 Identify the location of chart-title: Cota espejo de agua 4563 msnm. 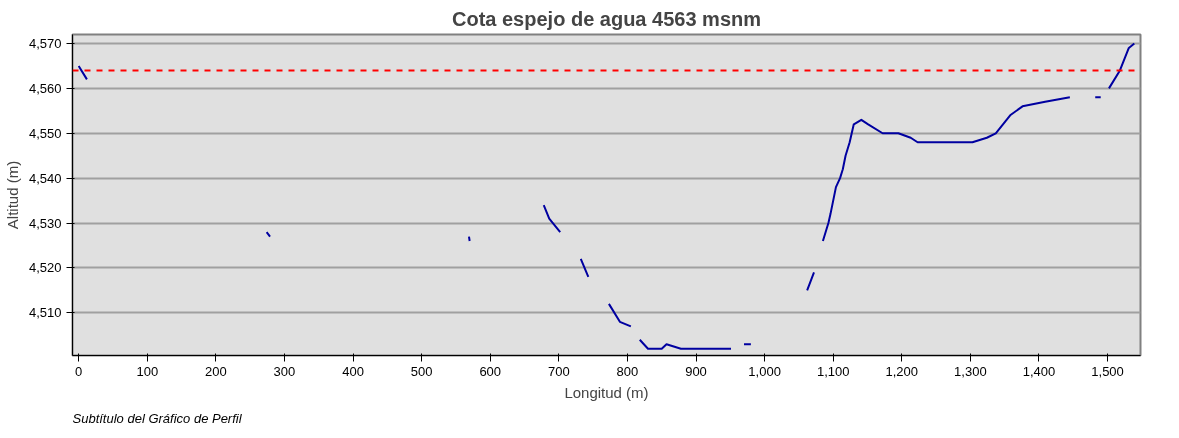
(607, 18).